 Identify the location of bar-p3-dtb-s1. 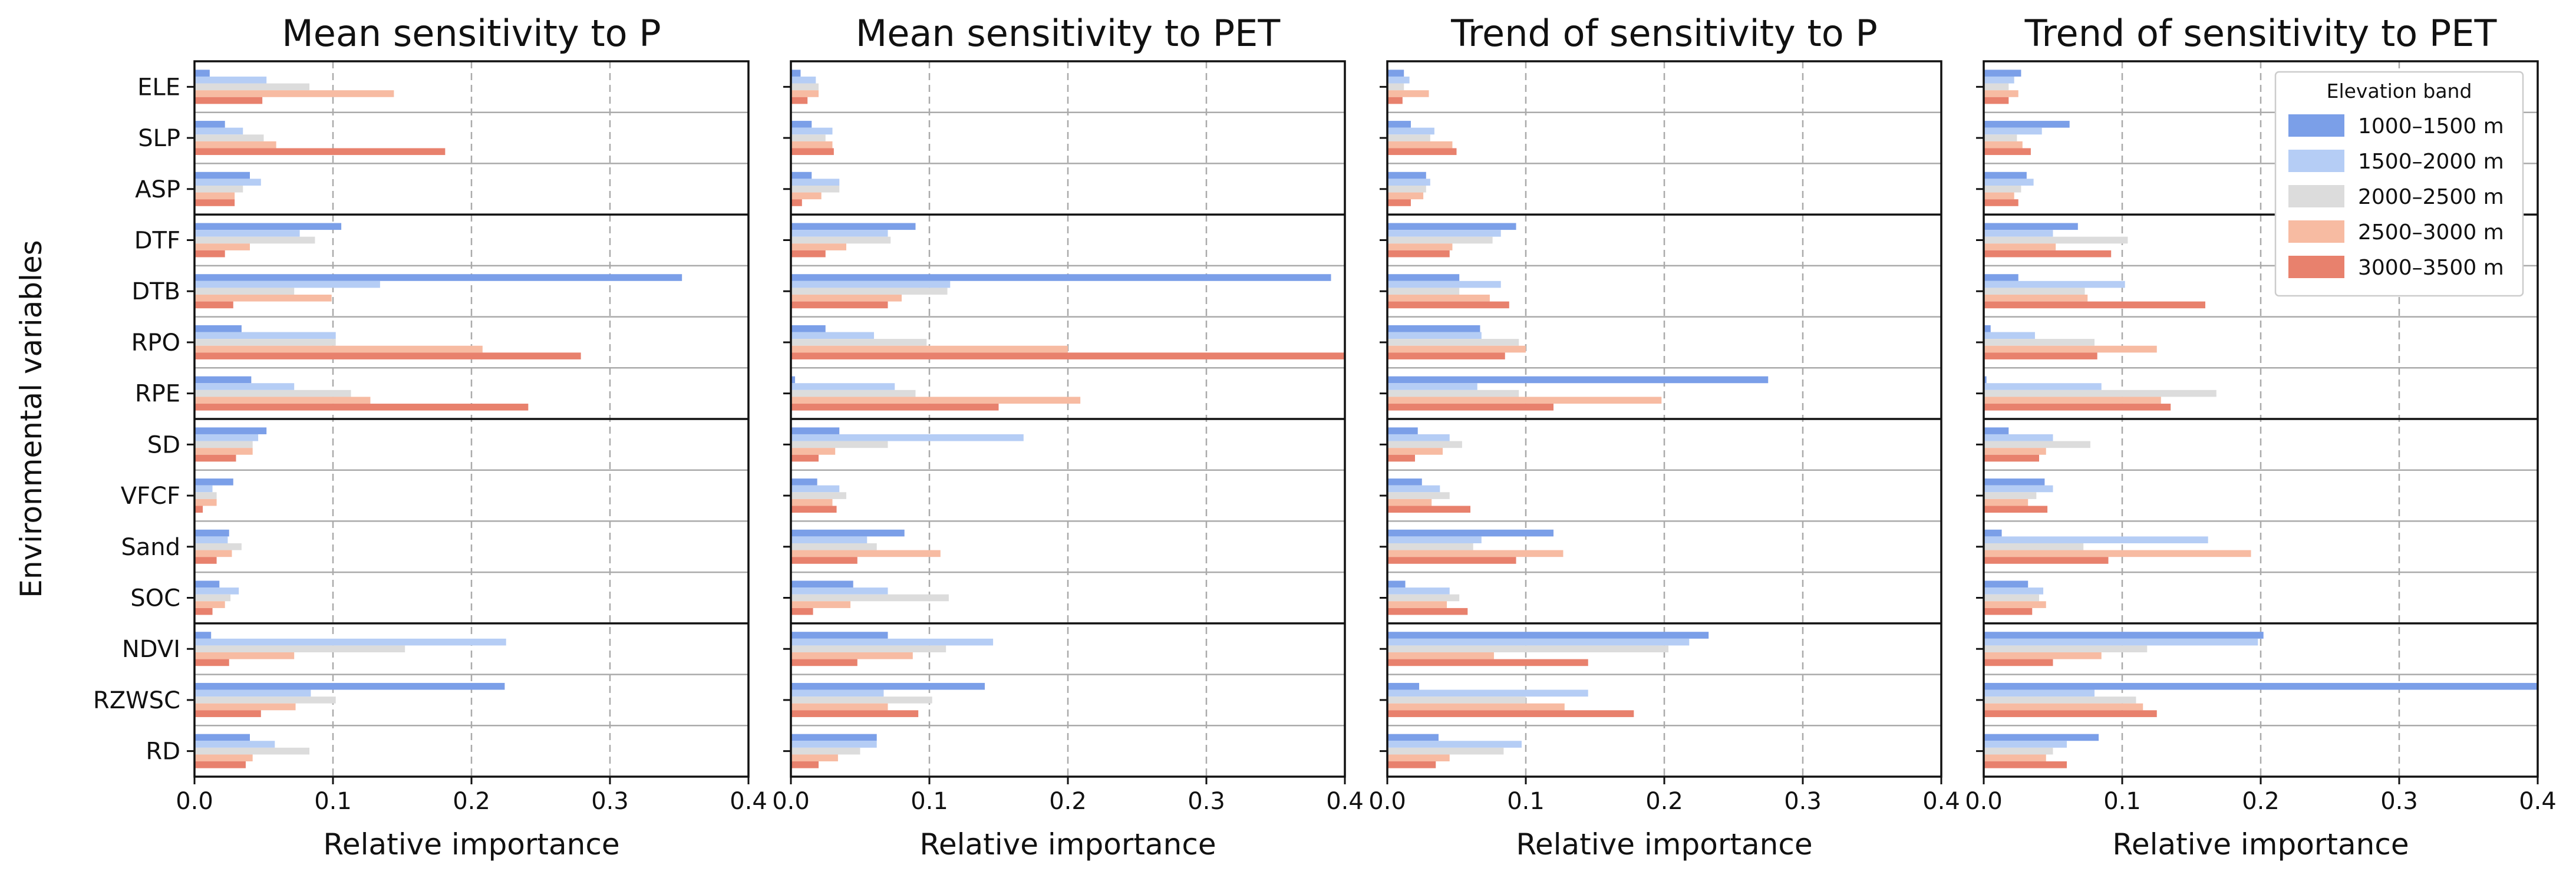
(1423, 277).